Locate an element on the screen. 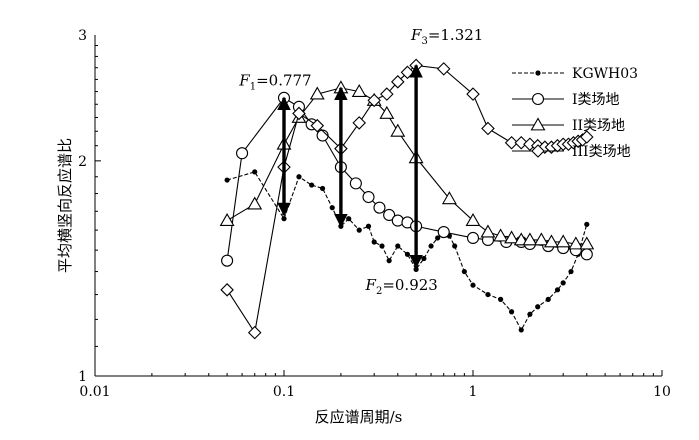  annotation-subscript: 2 is located at coordinates (379, 291).